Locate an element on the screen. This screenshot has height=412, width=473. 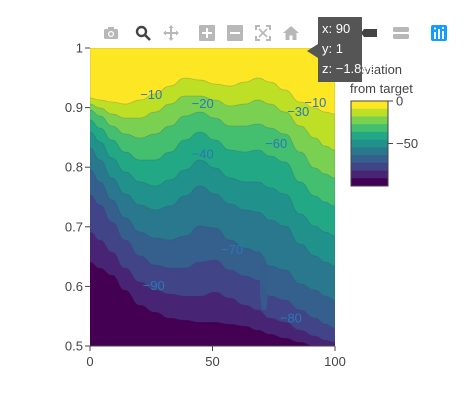
hover-tooltip: x: 90 y: 1 z: −1.889 is located at coordinates (347, 49).